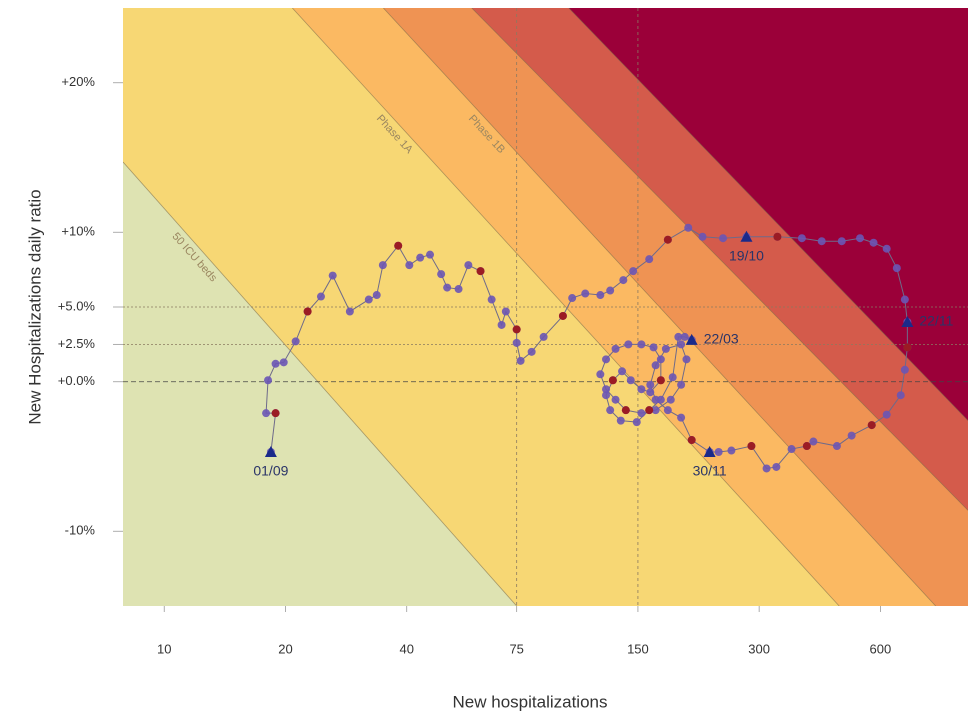 Image resolution: width=973 pixels, height=719 pixels. Describe the element at coordinates (270, 471) in the screenshot. I see `milestone-label: 01/09` at that location.